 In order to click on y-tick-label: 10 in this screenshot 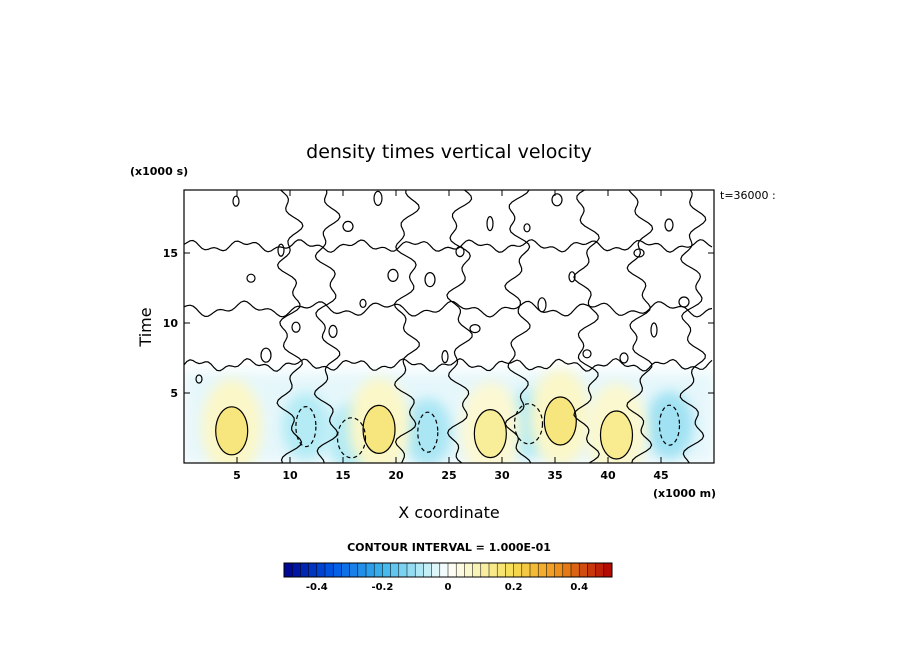, I will do `click(171, 323)`.